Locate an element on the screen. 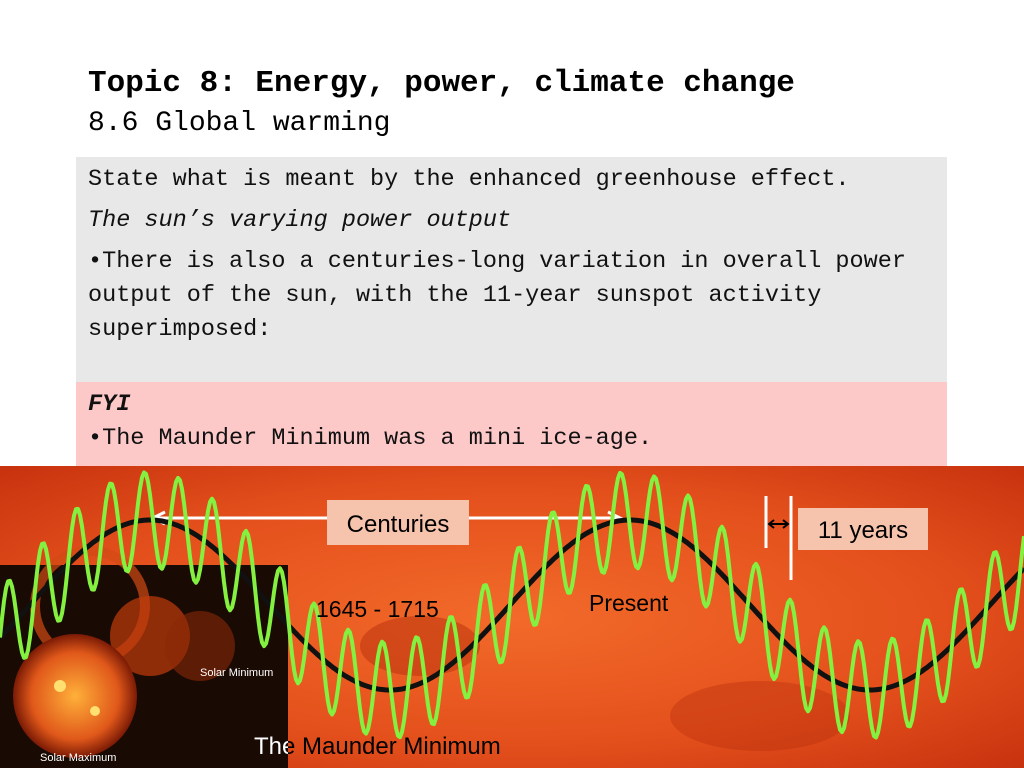  caption-overlay: The Maunder Minimum is located at coordinates (377, 746).